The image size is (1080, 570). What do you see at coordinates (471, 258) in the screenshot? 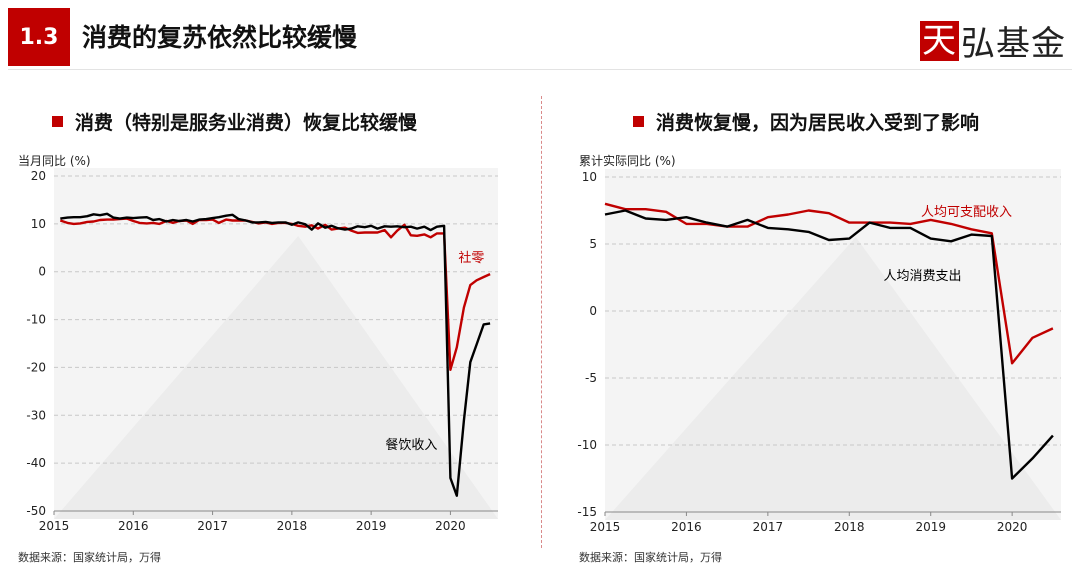
I see `series-label: 社零` at bounding box center [471, 258].